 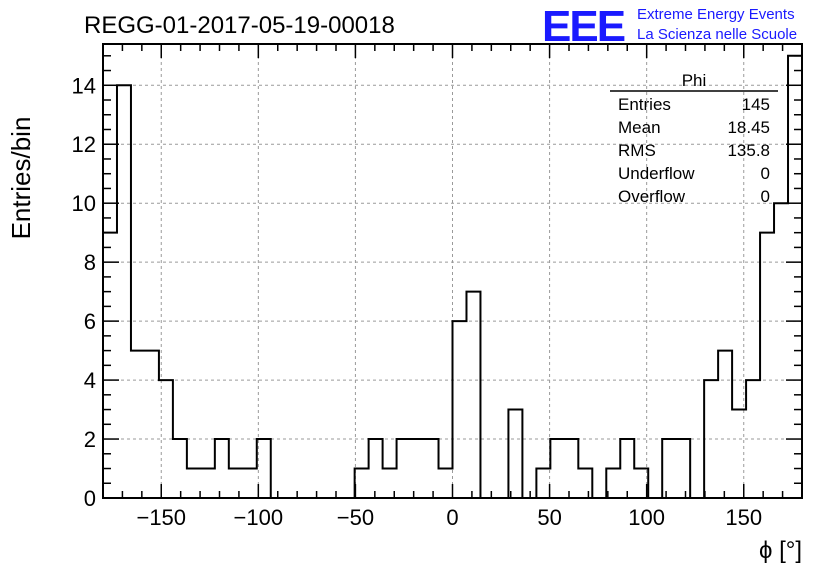 I want to click on stats-label: Entries, so click(x=644, y=104).